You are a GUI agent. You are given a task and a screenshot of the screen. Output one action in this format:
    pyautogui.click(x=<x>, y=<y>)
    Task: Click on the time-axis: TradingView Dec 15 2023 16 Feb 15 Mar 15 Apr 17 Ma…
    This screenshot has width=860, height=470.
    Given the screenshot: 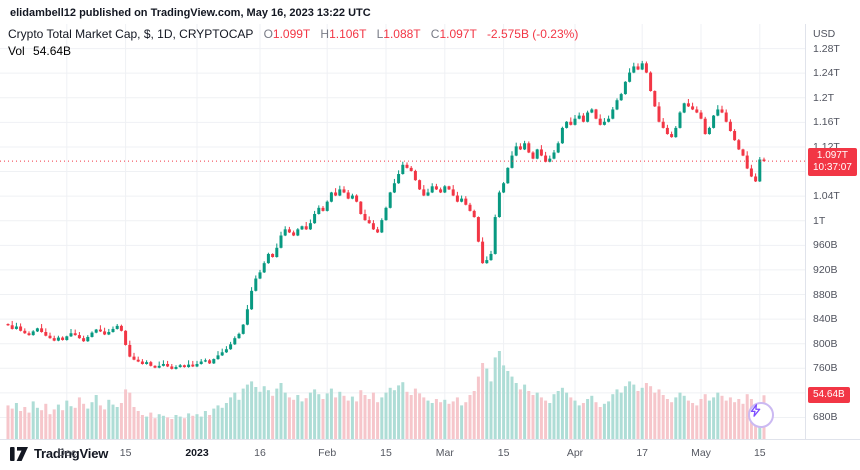 What is the action you would take?
    pyautogui.click(x=430, y=454)
    